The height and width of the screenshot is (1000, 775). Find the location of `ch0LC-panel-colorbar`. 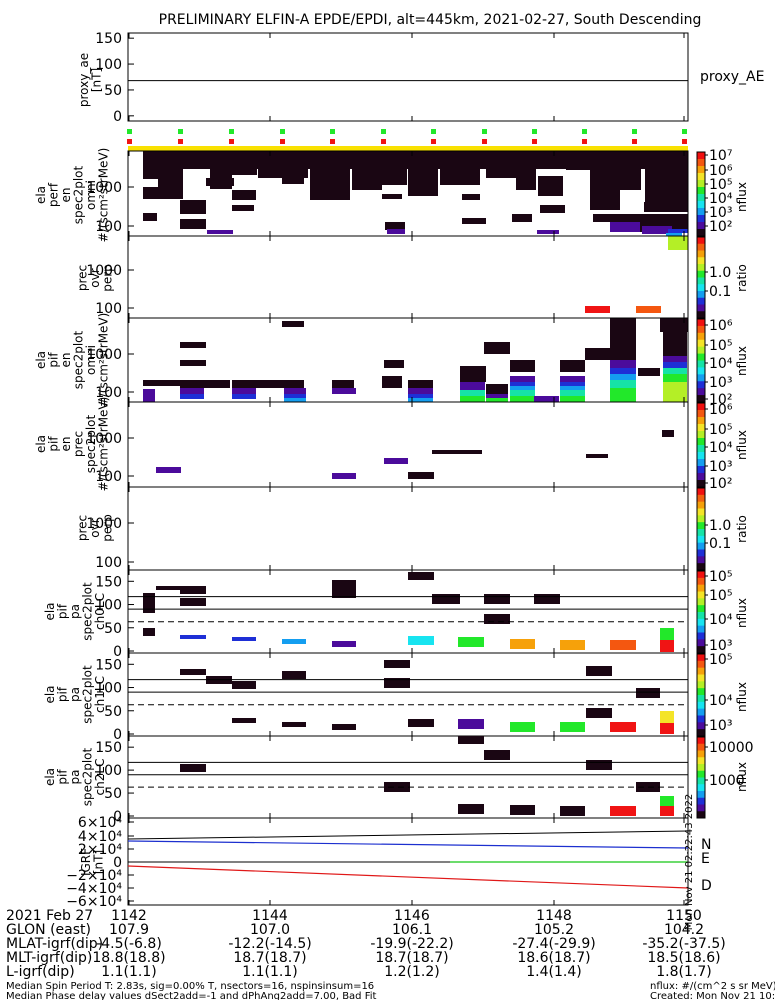

ch0LC-panel-colorbar is located at coordinates (701, 612).